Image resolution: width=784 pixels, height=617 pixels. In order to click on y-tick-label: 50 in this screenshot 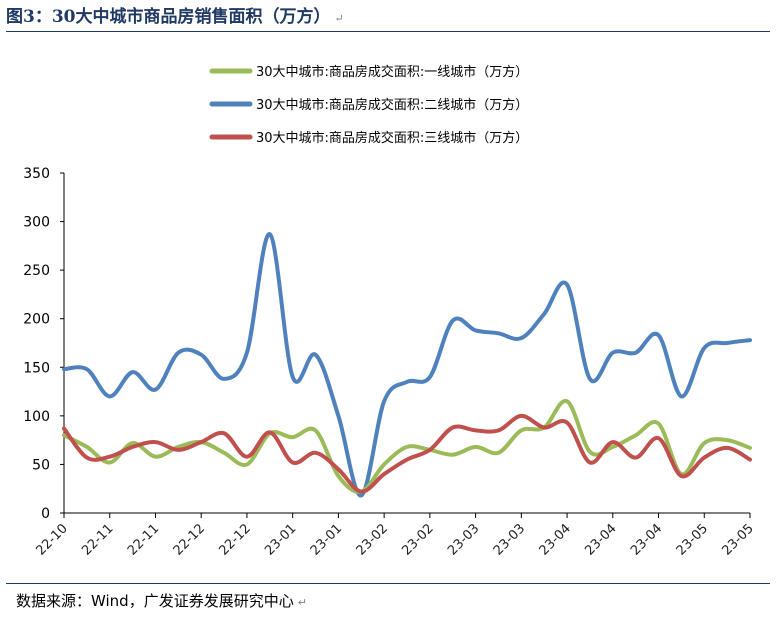, I will do `click(41, 465)`.